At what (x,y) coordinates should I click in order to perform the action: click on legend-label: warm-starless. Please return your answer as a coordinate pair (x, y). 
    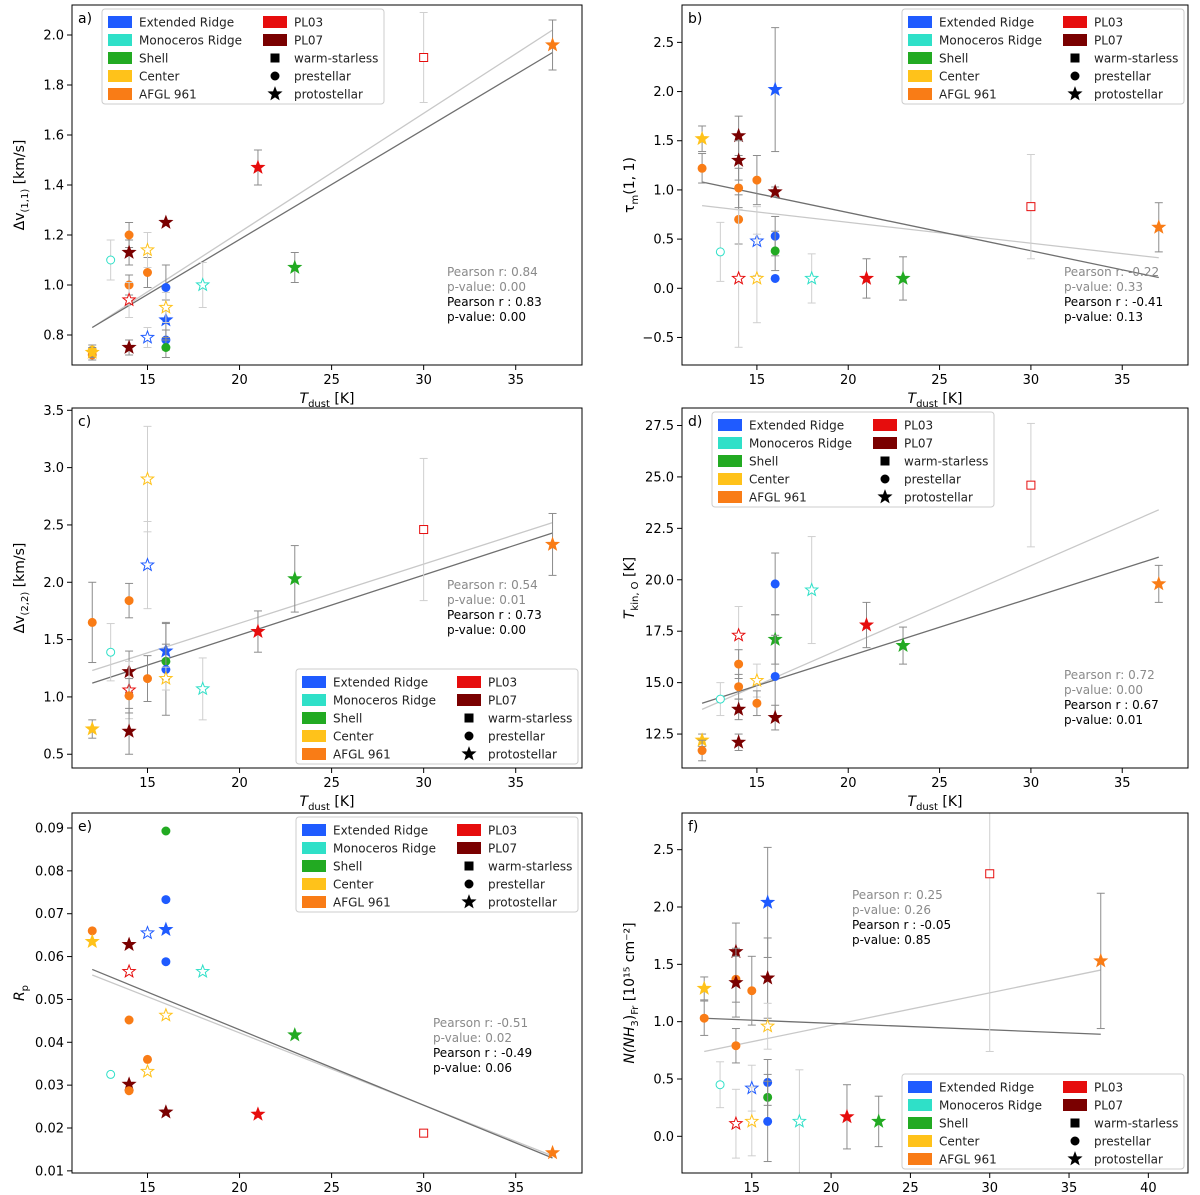
    Looking at the image, I should click on (336, 59).